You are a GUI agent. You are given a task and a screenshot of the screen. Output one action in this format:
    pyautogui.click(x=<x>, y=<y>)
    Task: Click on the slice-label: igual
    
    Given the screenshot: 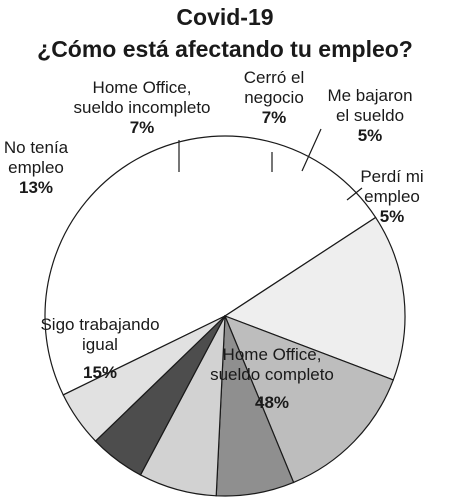 What is the action you would take?
    pyautogui.click(x=100, y=344)
    